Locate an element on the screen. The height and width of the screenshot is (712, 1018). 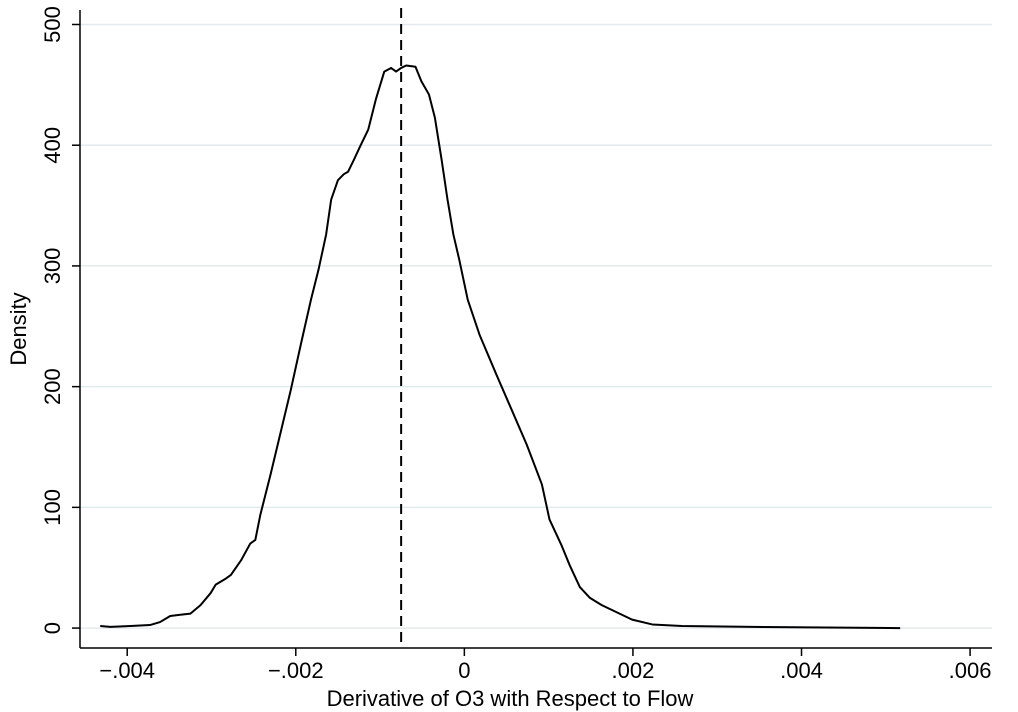
y-tick-label: 0 is located at coordinates (52, 628).